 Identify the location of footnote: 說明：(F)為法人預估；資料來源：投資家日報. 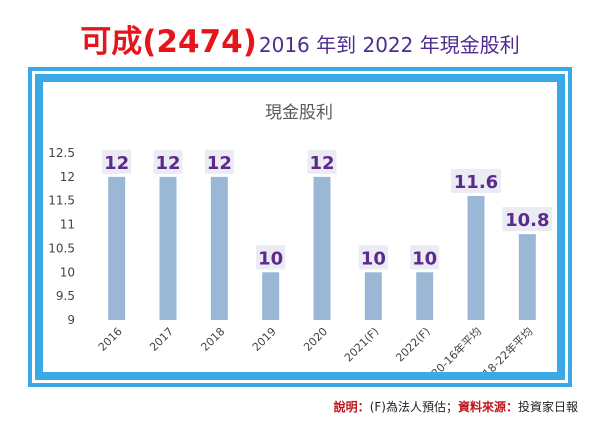
(456, 406).